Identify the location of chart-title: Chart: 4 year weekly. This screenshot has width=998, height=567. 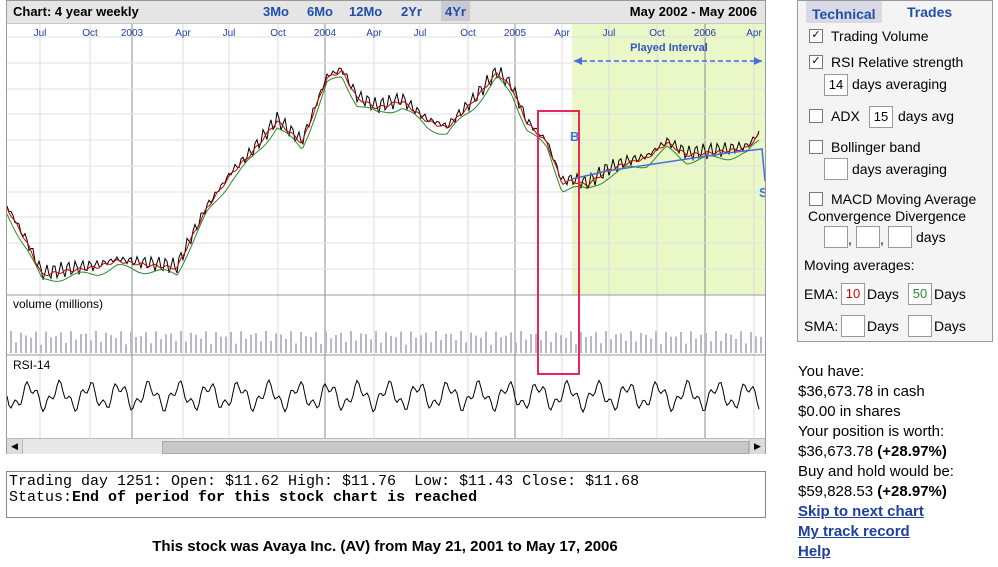
(76, 11).